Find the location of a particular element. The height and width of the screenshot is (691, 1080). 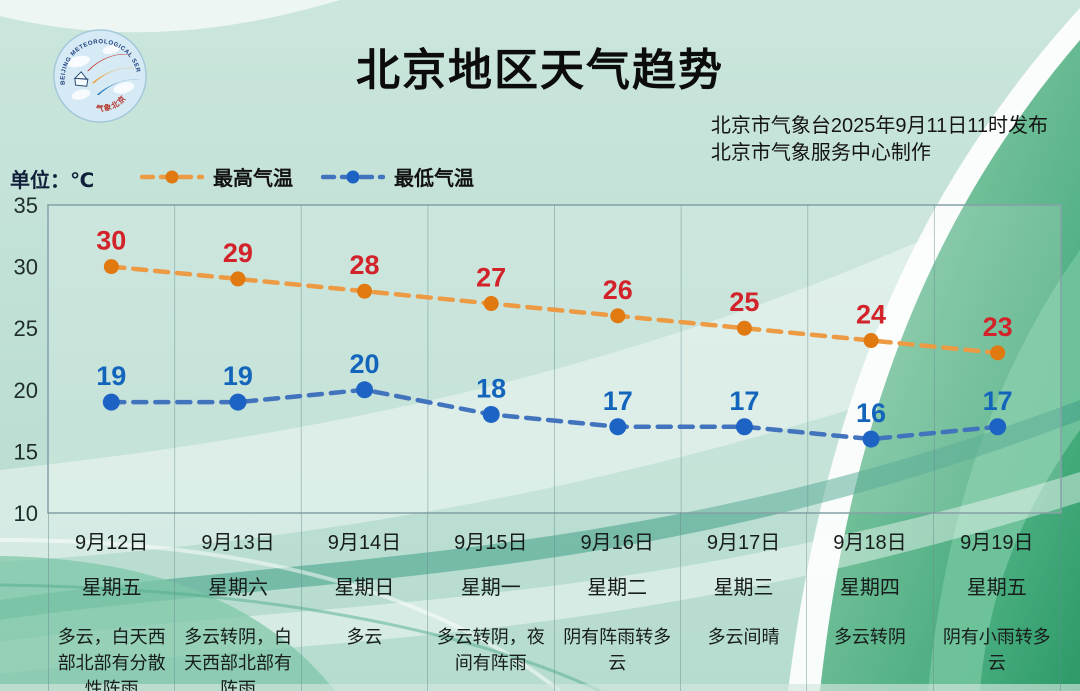

weather-description: 多云转阴，夜间有阵雨 is located at coordinates (490, 650).